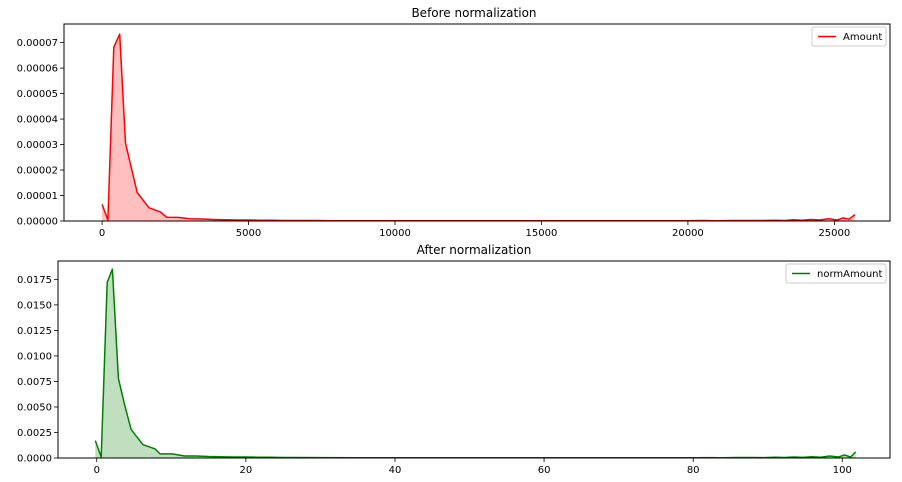 This screenshot has height=482, width=902. I want to click on x-tick-label: 5000, so click(248, 233).